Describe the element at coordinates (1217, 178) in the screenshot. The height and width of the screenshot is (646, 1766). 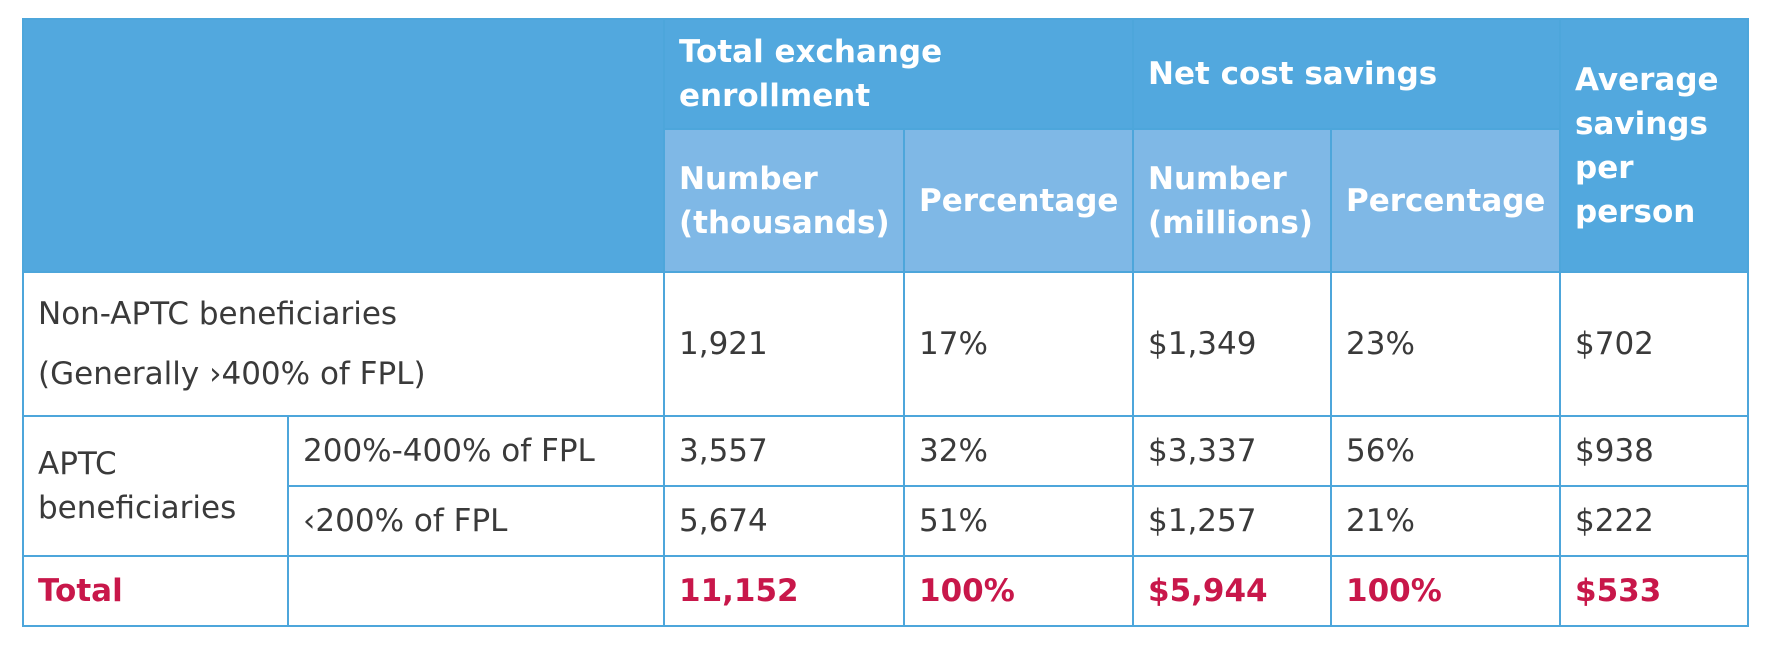
I see `subheader-savings-number-line-1: Number` at that location.